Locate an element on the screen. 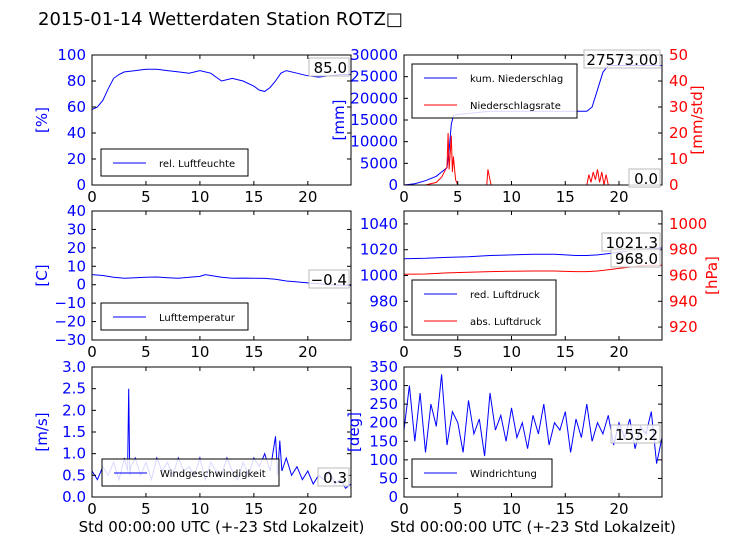 This screenshot has height=552, width=736. y2-tick-label: 30 is located at coordinates (678, 107).